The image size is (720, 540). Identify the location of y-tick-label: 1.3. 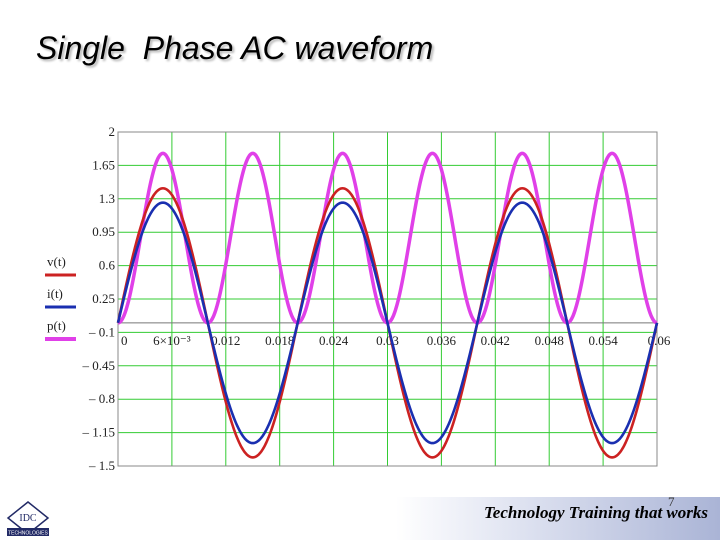
(107, 198).